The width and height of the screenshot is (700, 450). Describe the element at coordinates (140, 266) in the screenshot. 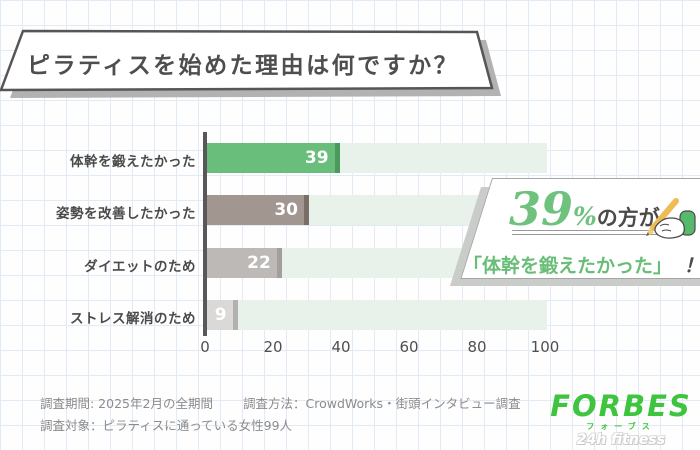

I see `category-label: ダイエットのため` at that location.